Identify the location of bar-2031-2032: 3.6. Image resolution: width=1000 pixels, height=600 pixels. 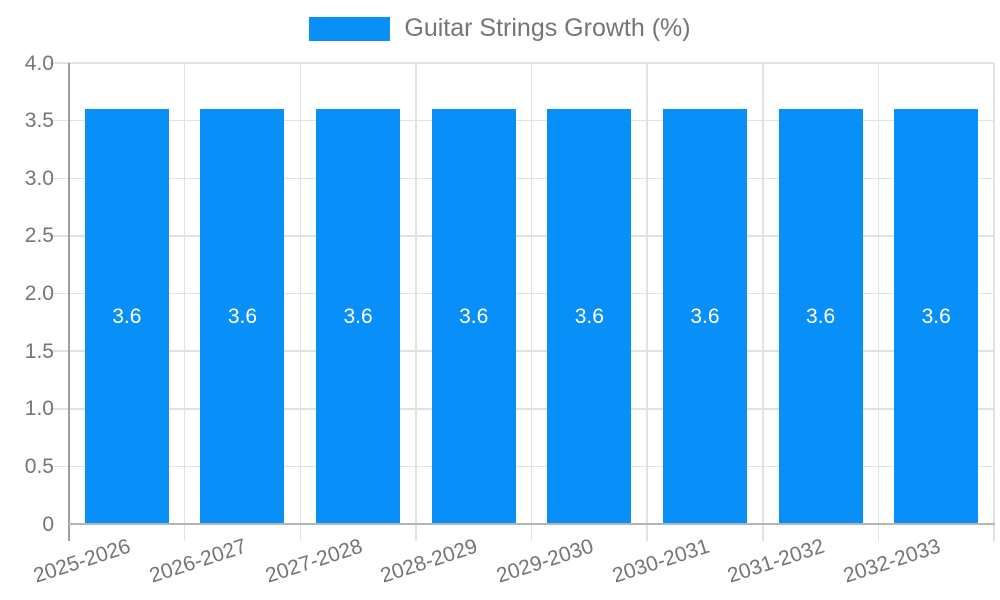
(820, 316).